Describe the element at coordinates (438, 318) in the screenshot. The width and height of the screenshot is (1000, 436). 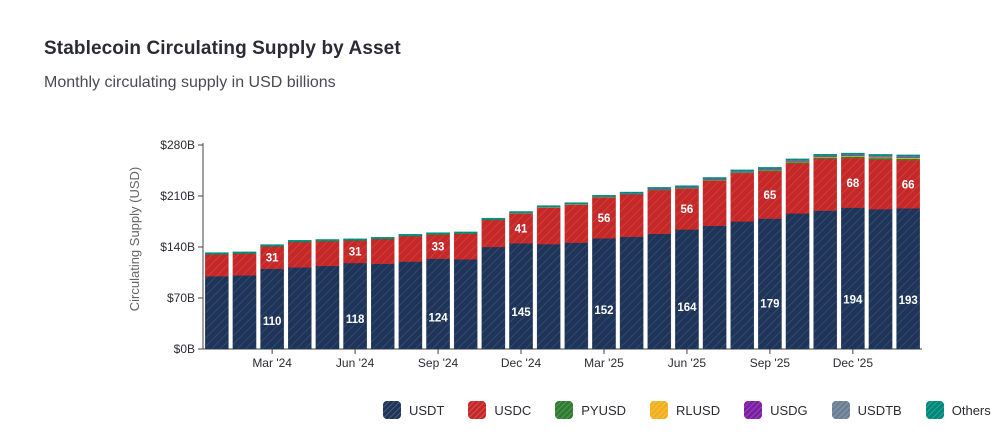
I see `data-label: 124` at that location.